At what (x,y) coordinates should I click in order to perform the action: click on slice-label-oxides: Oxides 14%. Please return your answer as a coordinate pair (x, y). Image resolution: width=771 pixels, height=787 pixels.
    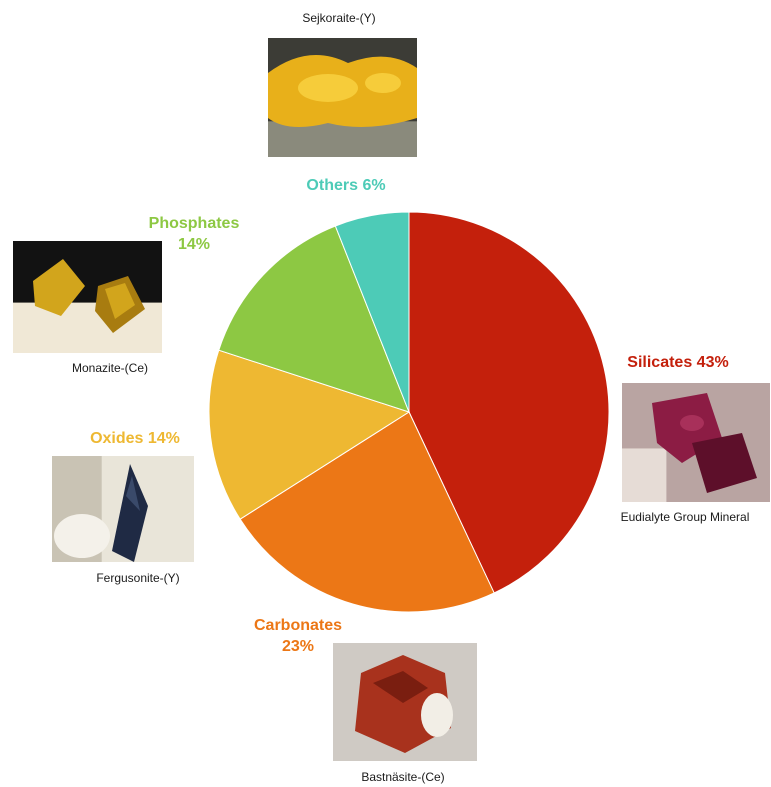
    Looking at the image, I should click on (135, 438).